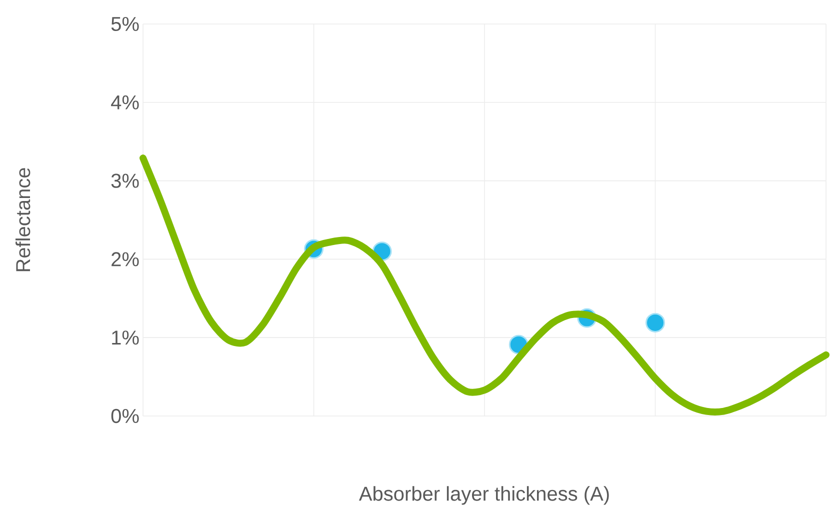  Describe the element at coordinates (483, 495) in the screenshot. I see `x-axis-title: Absorber layer thickness (A)` at that location.